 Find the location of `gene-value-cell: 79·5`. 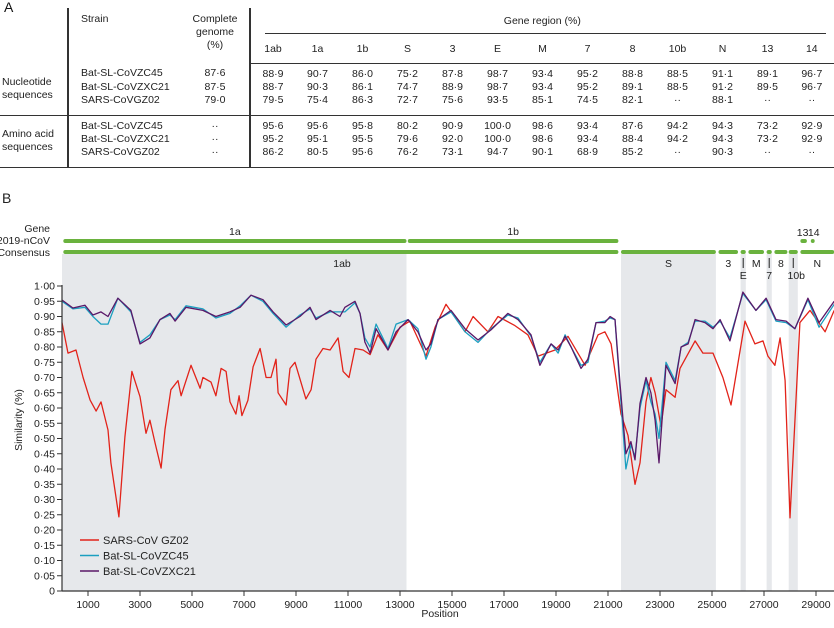

gene-value-cell: 79·5 is located at coordinates (272, 104).